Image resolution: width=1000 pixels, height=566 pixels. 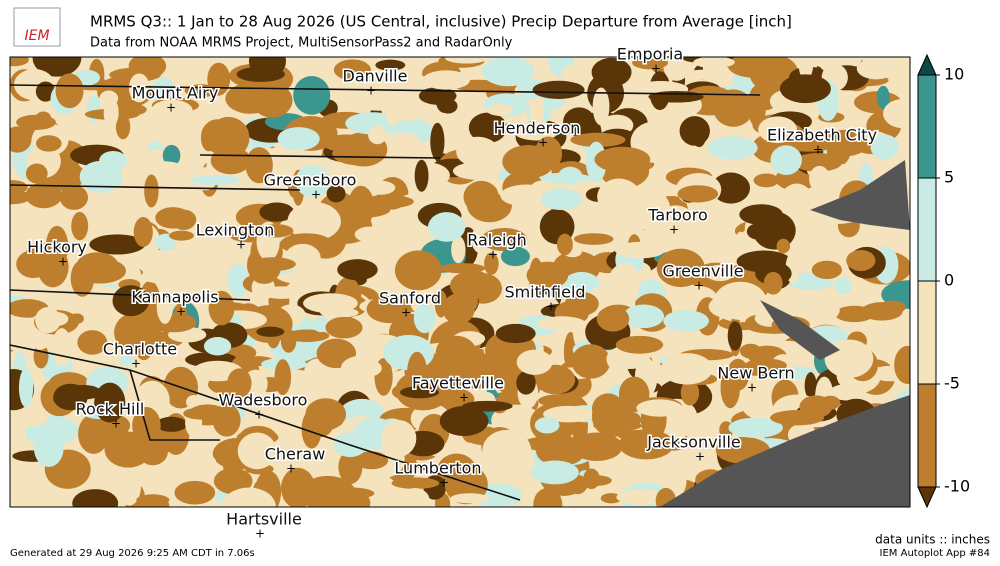 What do you see at coordinates (57, 247) in the screenshot?
I see `city-label: Hickory` at bounding box center [57, 247].